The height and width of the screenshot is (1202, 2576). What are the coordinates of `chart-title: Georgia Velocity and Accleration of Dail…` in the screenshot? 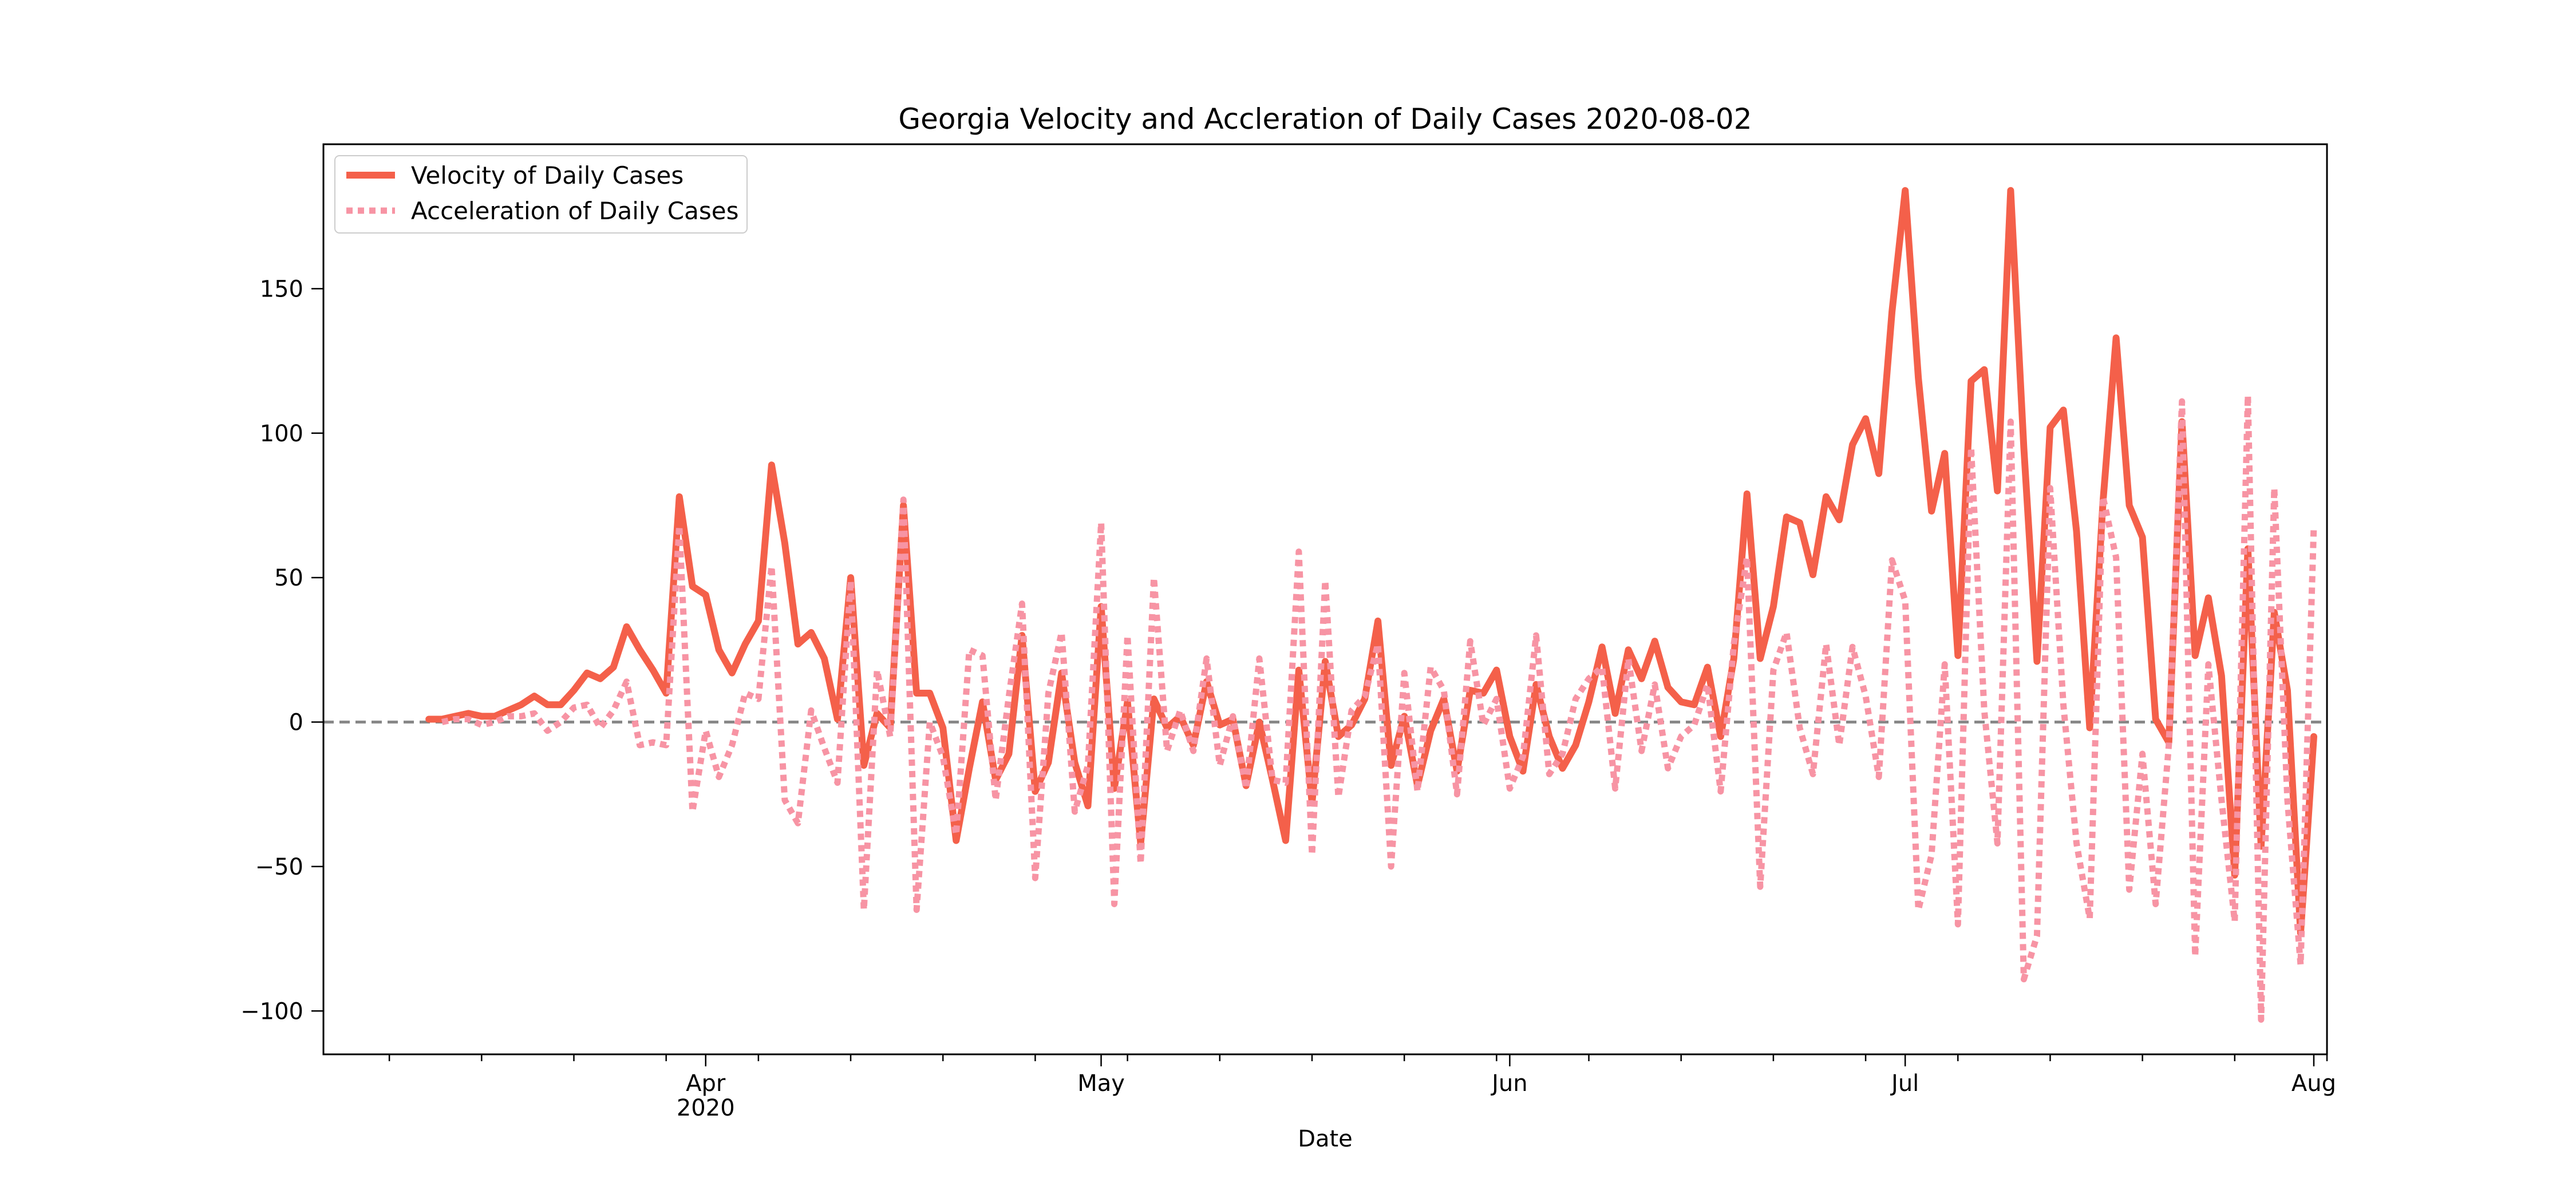 It's located at (1325, 119).